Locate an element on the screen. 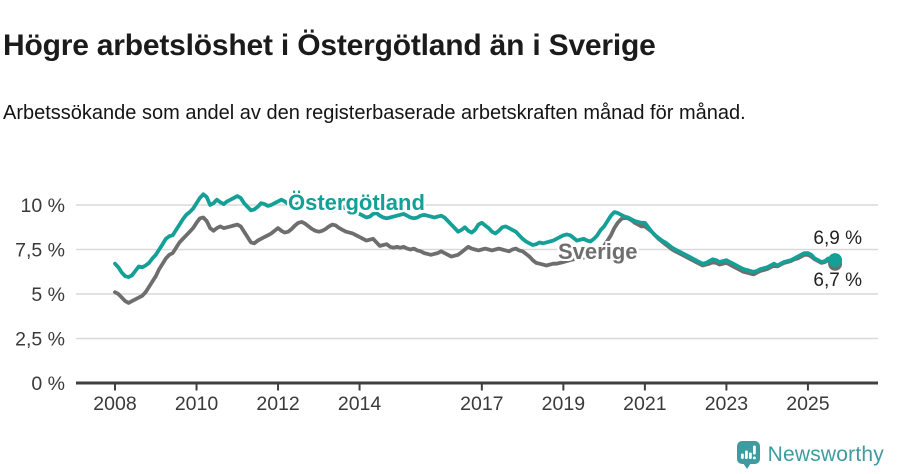 This screenshot has height=474, width=900. y-axis-tick-label: 0 % is located at coordinates (48, 384).